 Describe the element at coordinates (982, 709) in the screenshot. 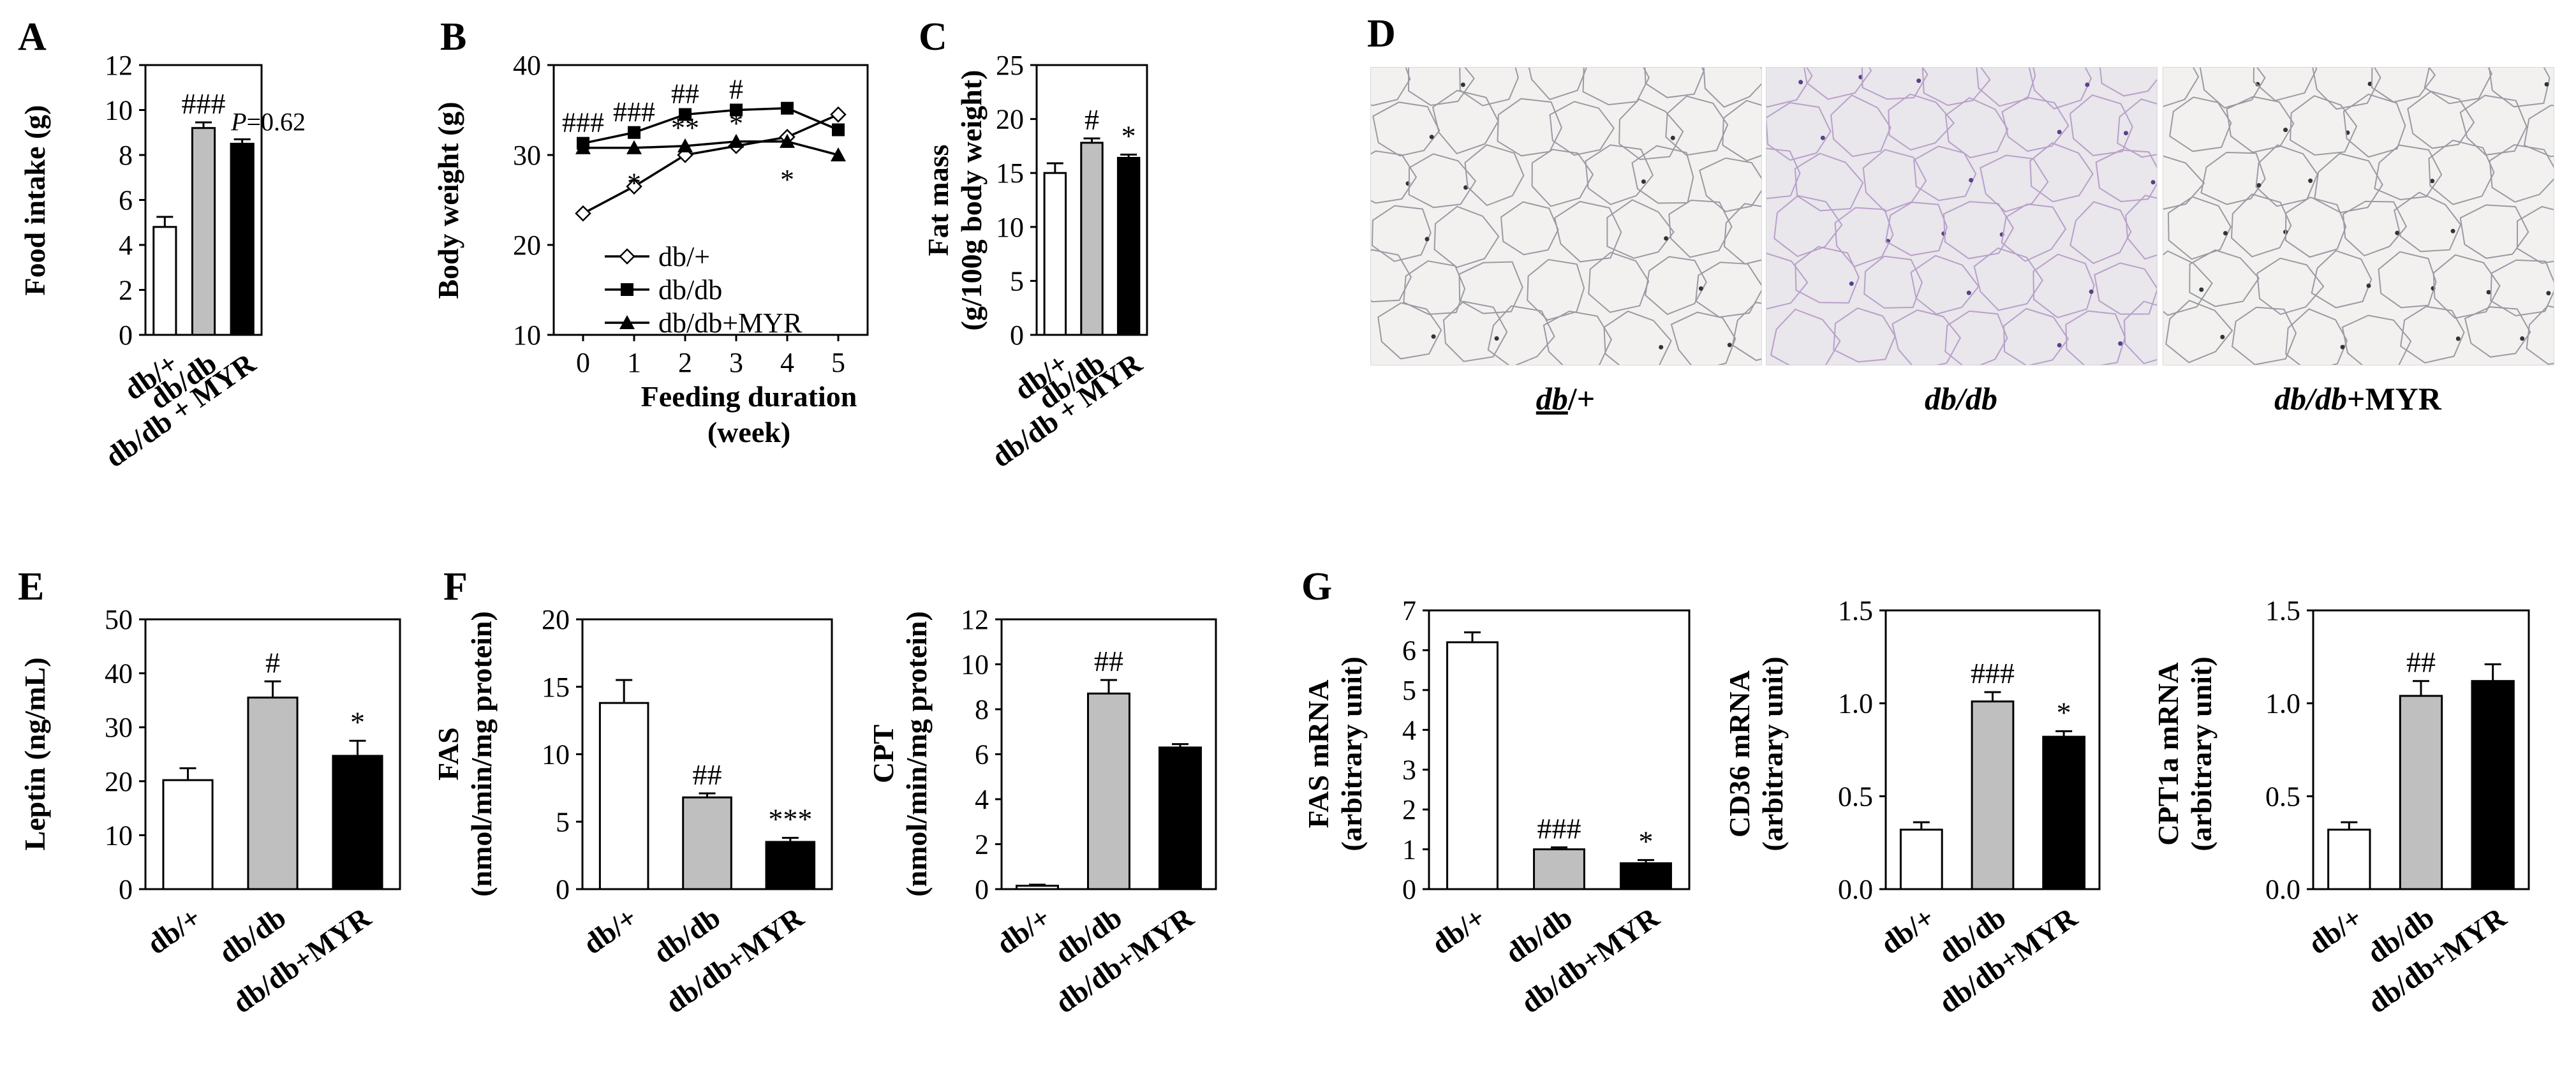

I see `y-tick-label: 8` at that location.